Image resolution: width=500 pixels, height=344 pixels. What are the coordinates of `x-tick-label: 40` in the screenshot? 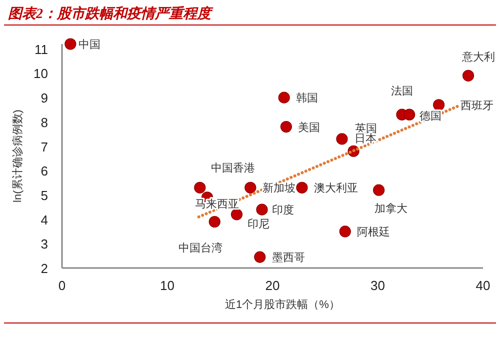 It's located at (483, 285).